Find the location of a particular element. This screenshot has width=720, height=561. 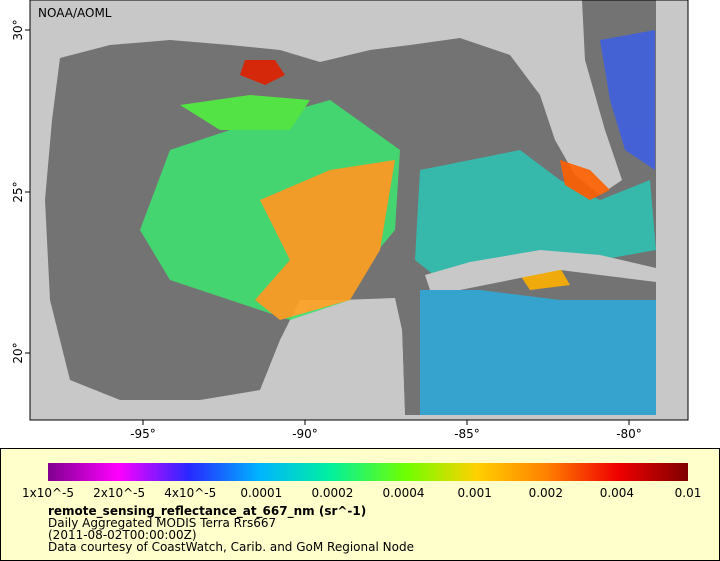

lon-axis: -95° -90° -85° -80° is located at coordinates (386, 430).